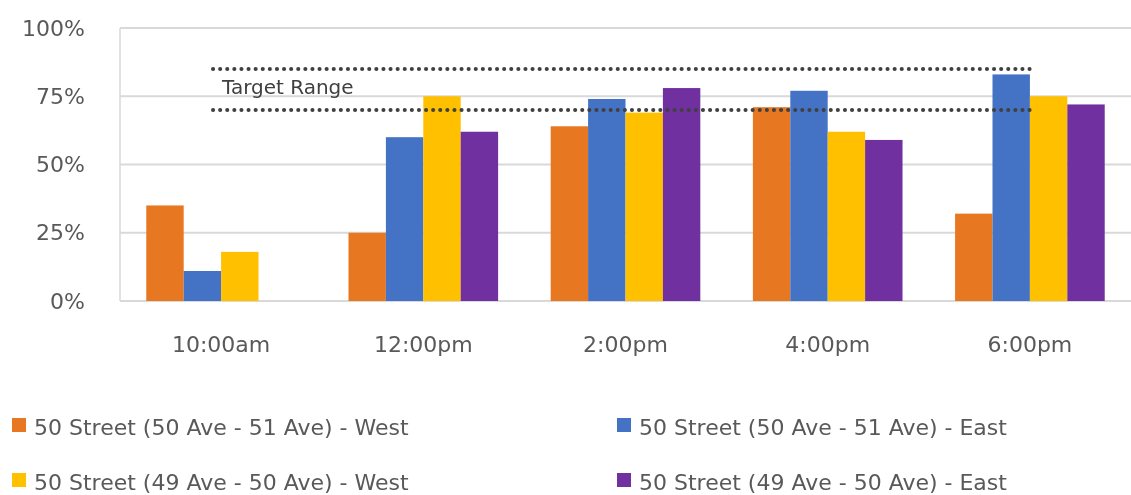 The image size is (1131, 495). What do you see at coordinates (67, 301) in the screenshot?
I see `y-tick-label: 0%` at bounding box center [67, 301].